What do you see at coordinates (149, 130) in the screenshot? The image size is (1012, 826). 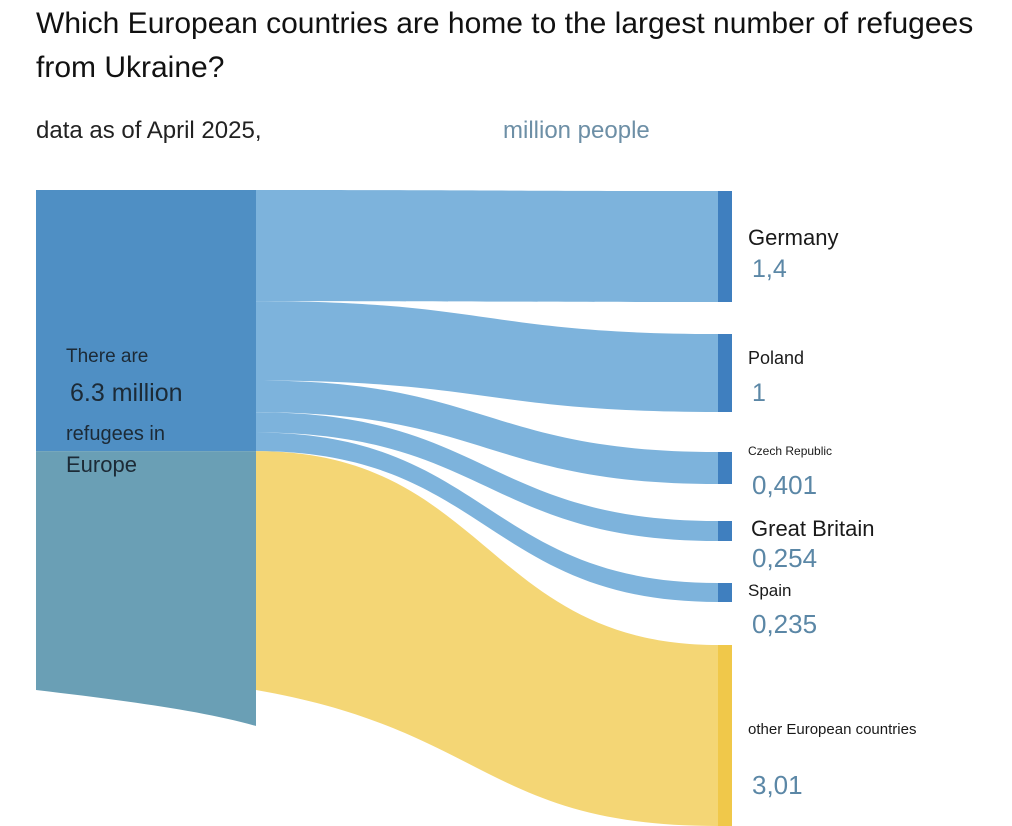 I see `chart-subtitle: data as of April 2025,` at bounding box center [149, 130].